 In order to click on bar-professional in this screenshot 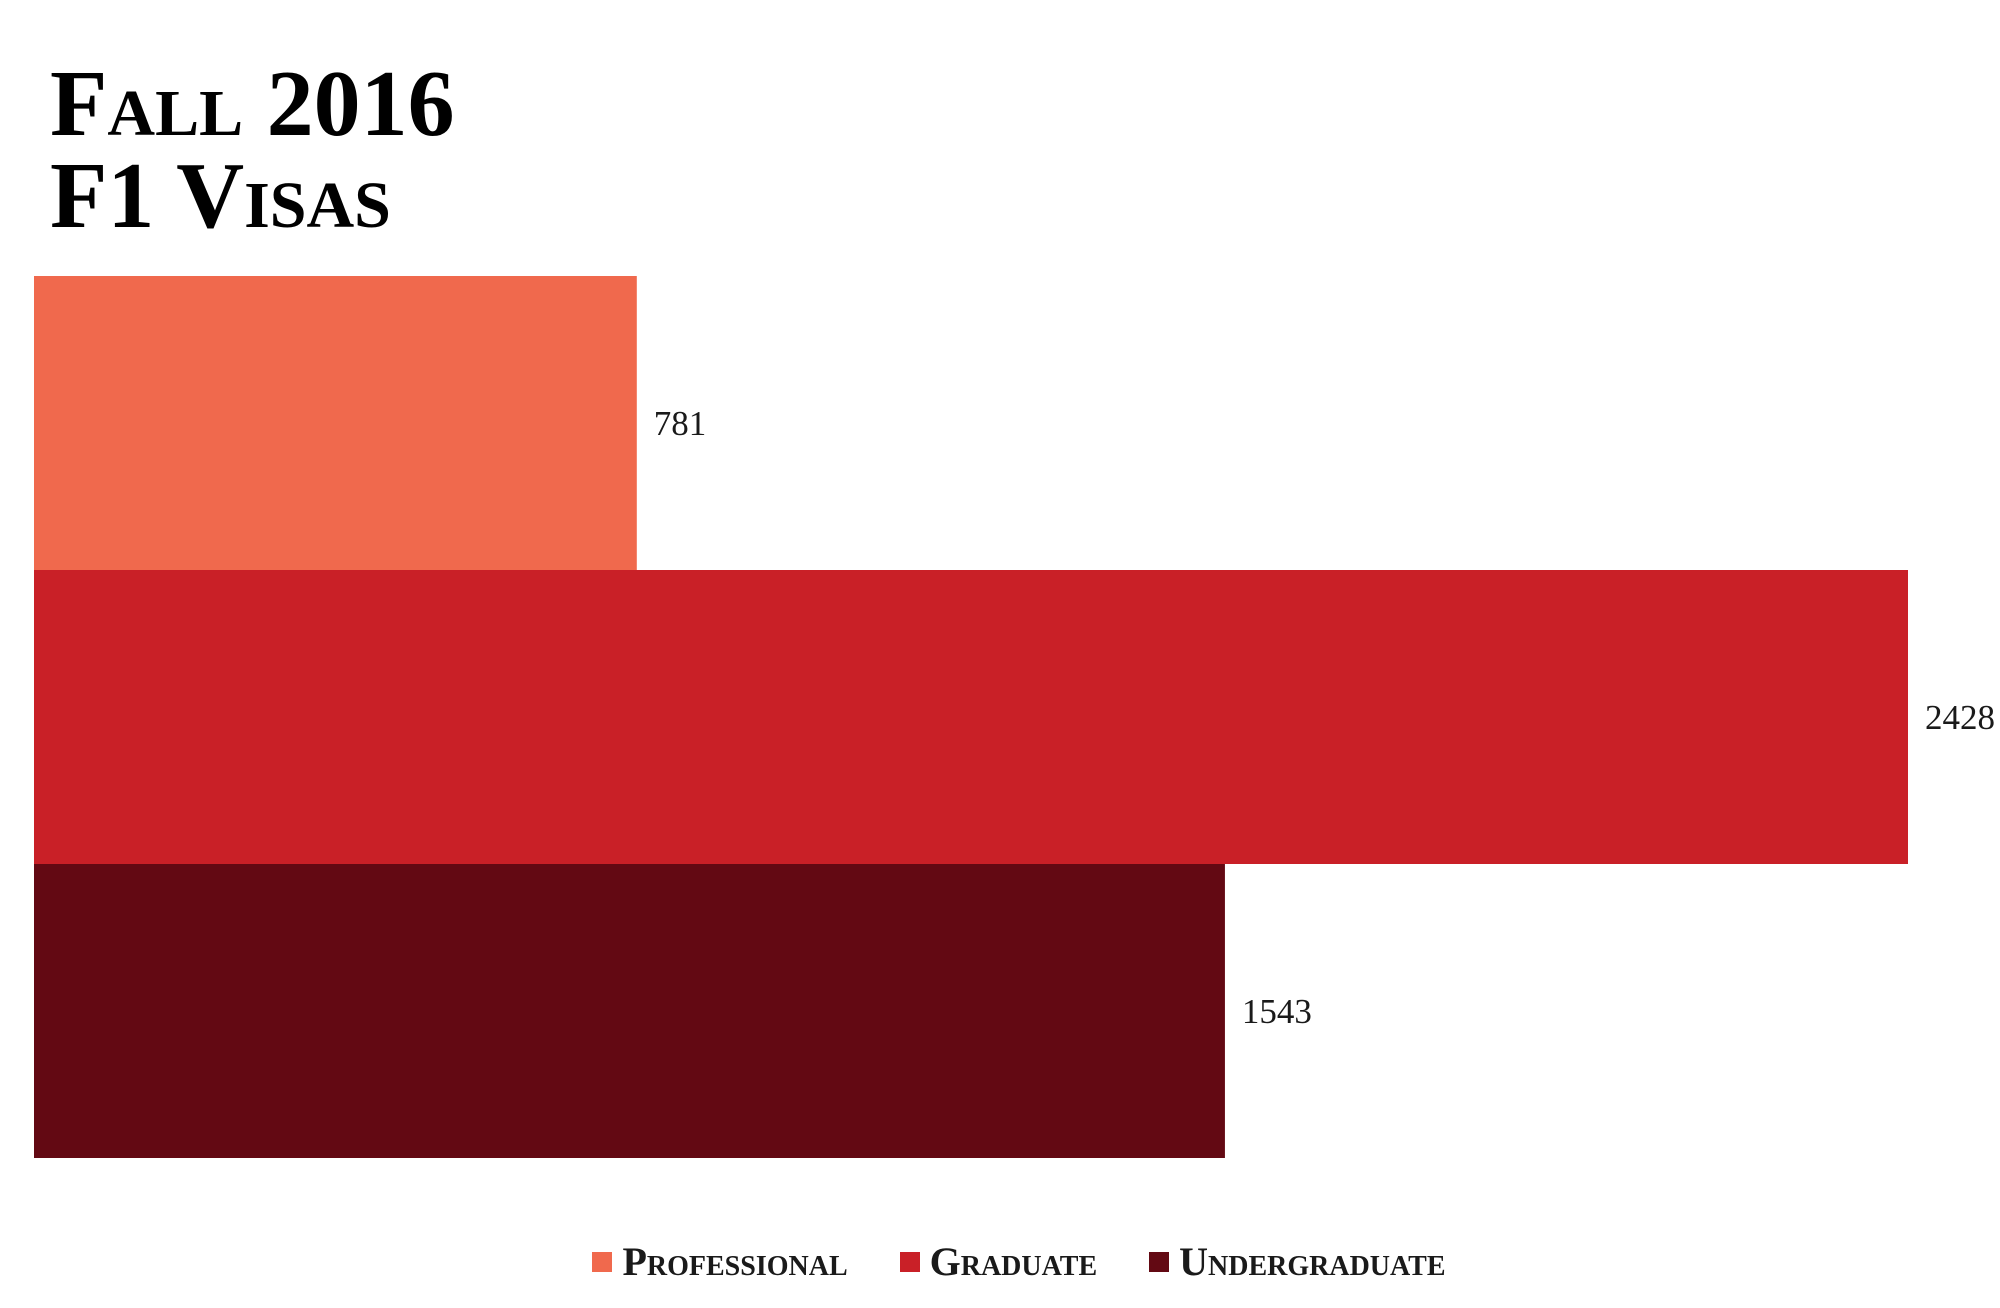, I will do `click(335, 423)`.